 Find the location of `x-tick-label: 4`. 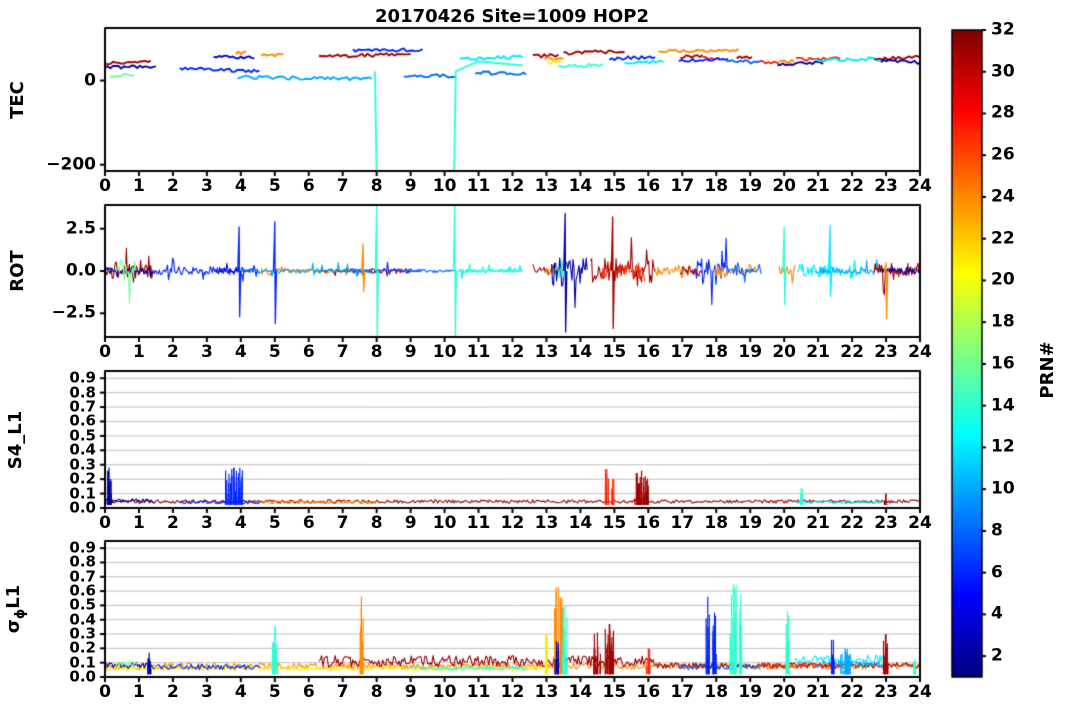

x-tick-label: 4 is located at coordinates (240, 186).